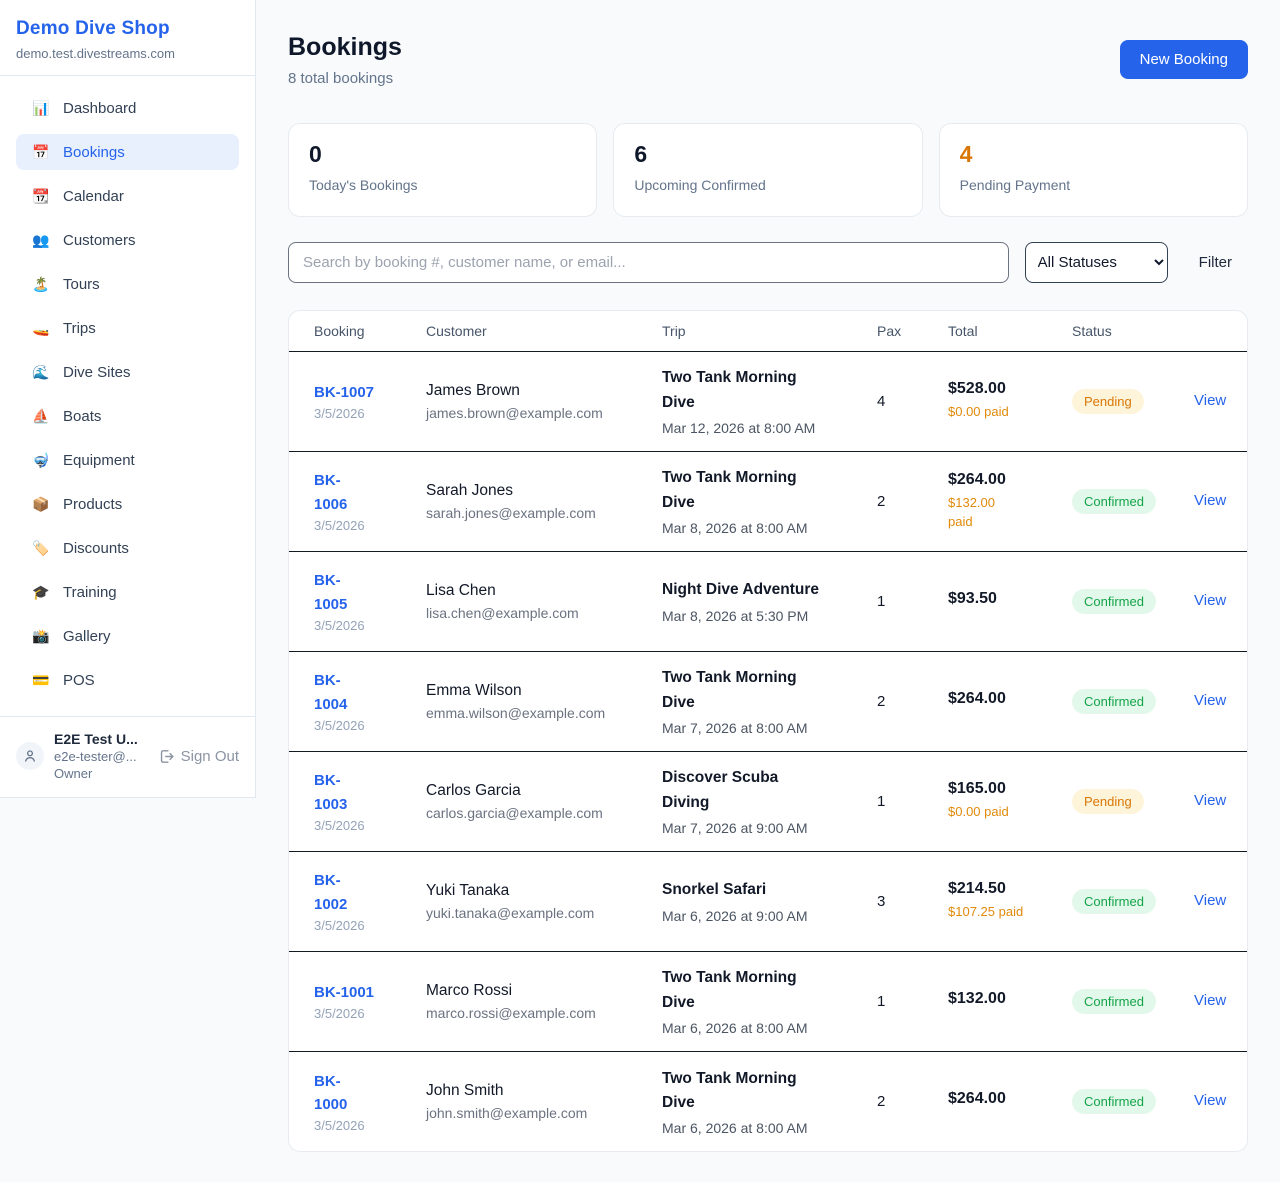  What do you see at coordinates (344, 992) in the screenshot?
I see `booking-link: BK-1001` at bounding box center [344, 992].